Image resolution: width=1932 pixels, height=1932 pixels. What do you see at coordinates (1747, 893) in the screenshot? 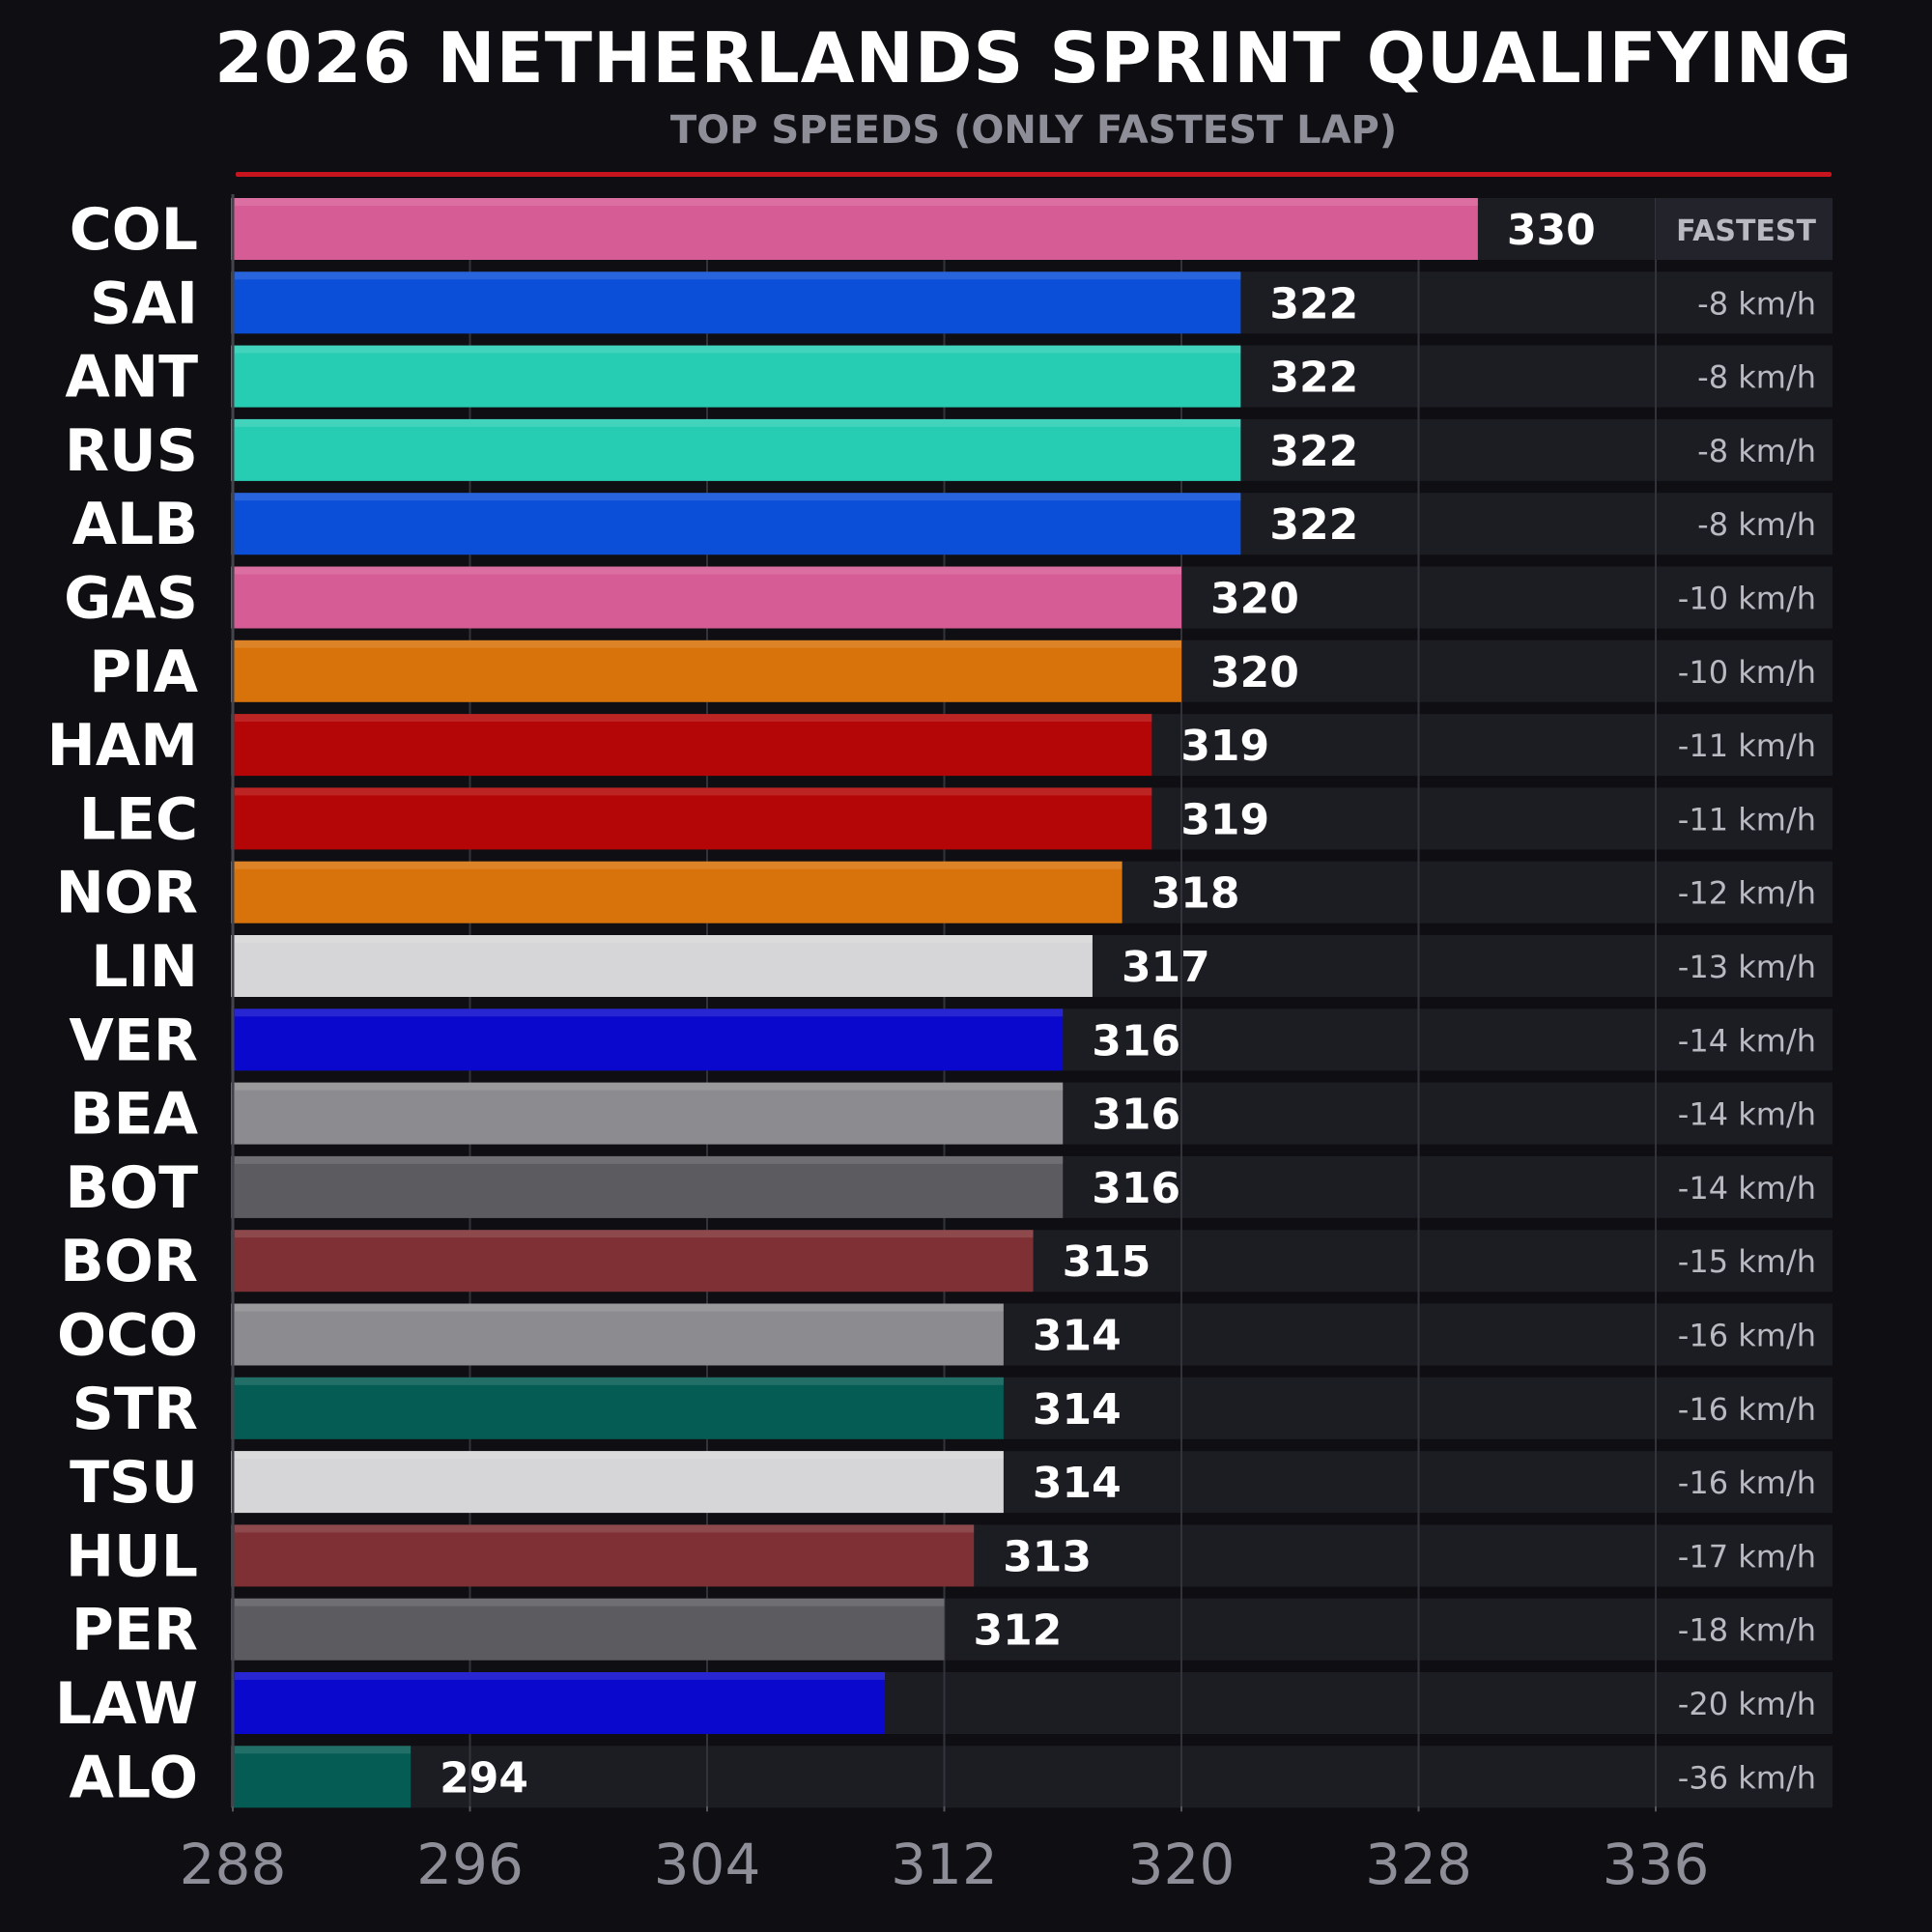
I see `gap-label: -12 km/h` at bounding box center [1747, 893].